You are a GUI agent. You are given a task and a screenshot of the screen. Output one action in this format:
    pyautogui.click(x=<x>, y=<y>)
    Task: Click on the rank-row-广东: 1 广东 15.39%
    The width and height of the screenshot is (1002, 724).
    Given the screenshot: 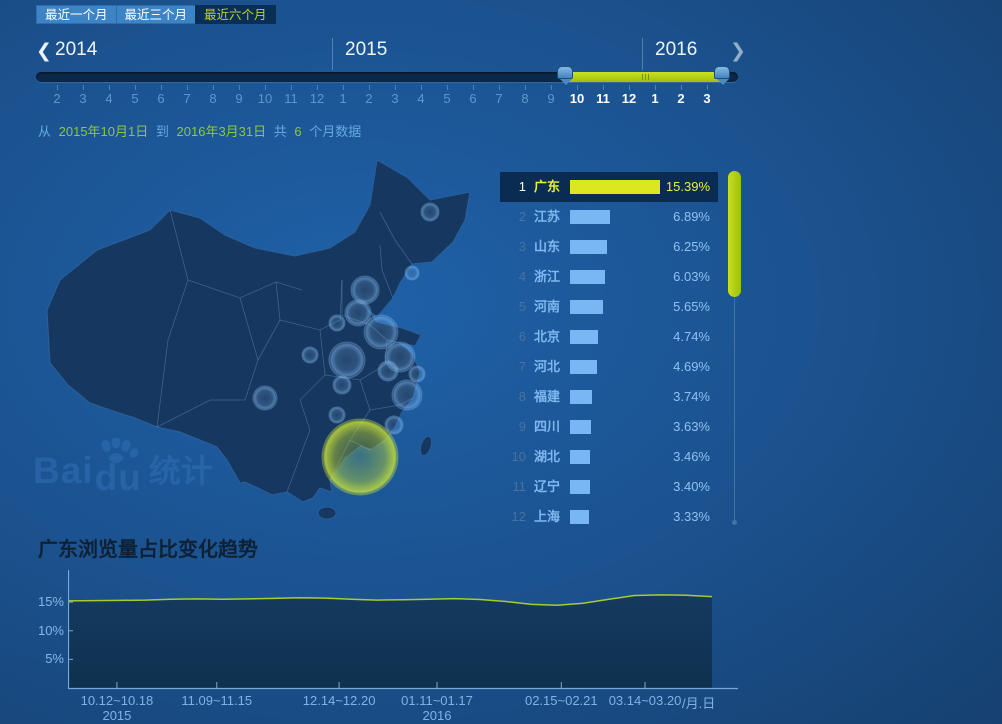 What is the action you would take?
    pyautogui.click(x=609, y=187)
    